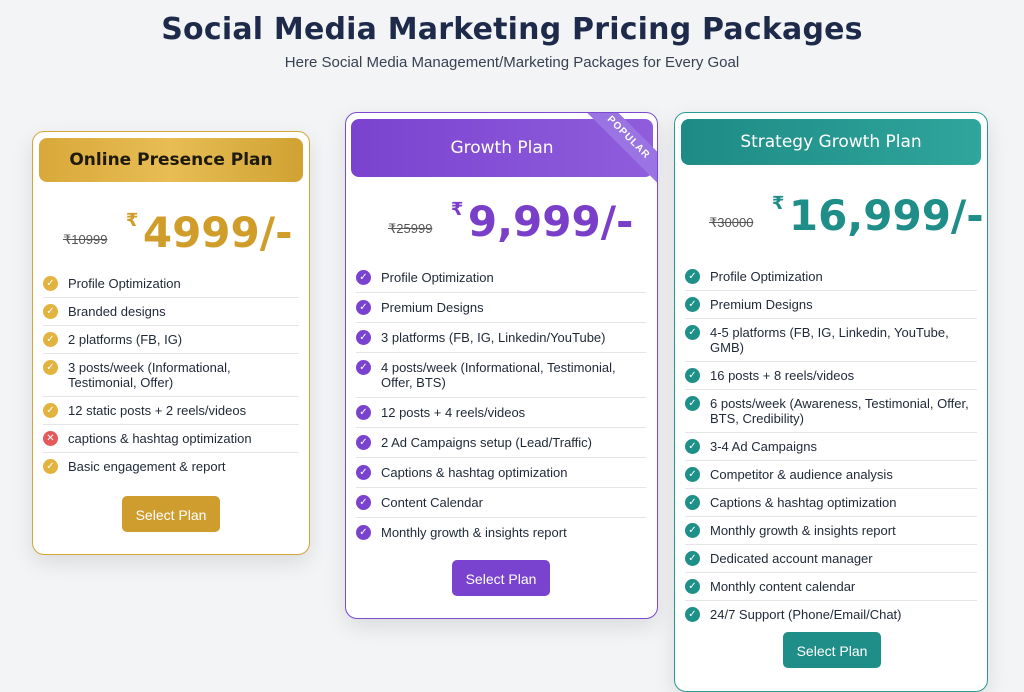  I want to click on feature-item: ✓ 3-4 Ad Campaigns, so click(831, 447).